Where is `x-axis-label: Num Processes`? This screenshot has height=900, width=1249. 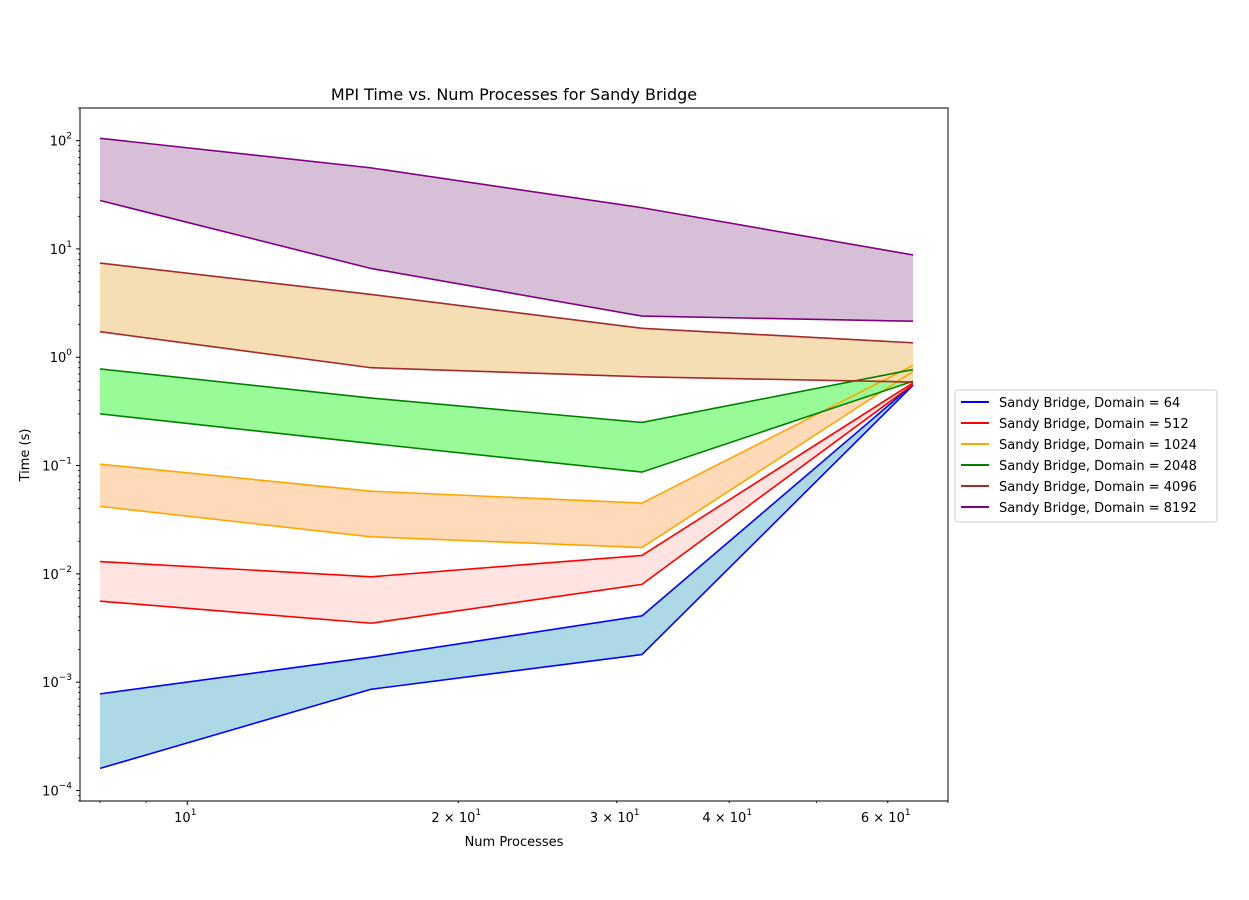
x-axis-label: Num Processes is located at coordinates (514, 842).